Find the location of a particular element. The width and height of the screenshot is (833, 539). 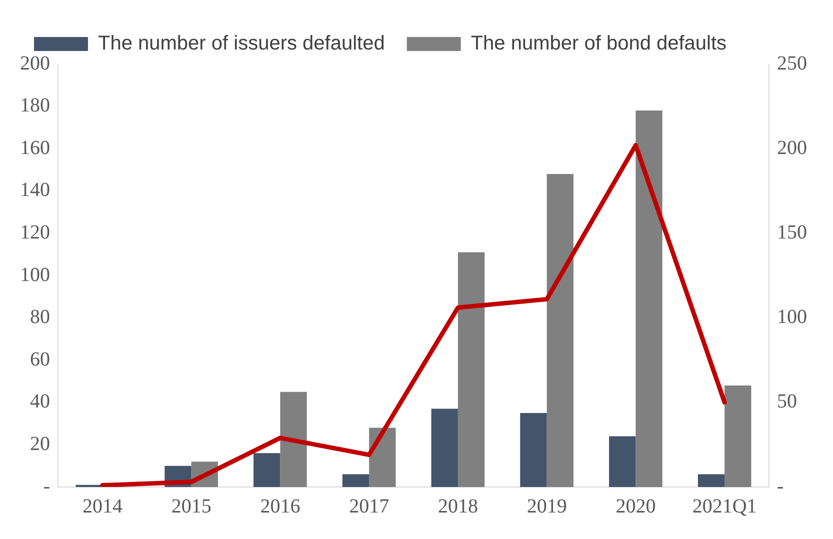

y2-tick-label: 250 is located at coordinates (792, 63).